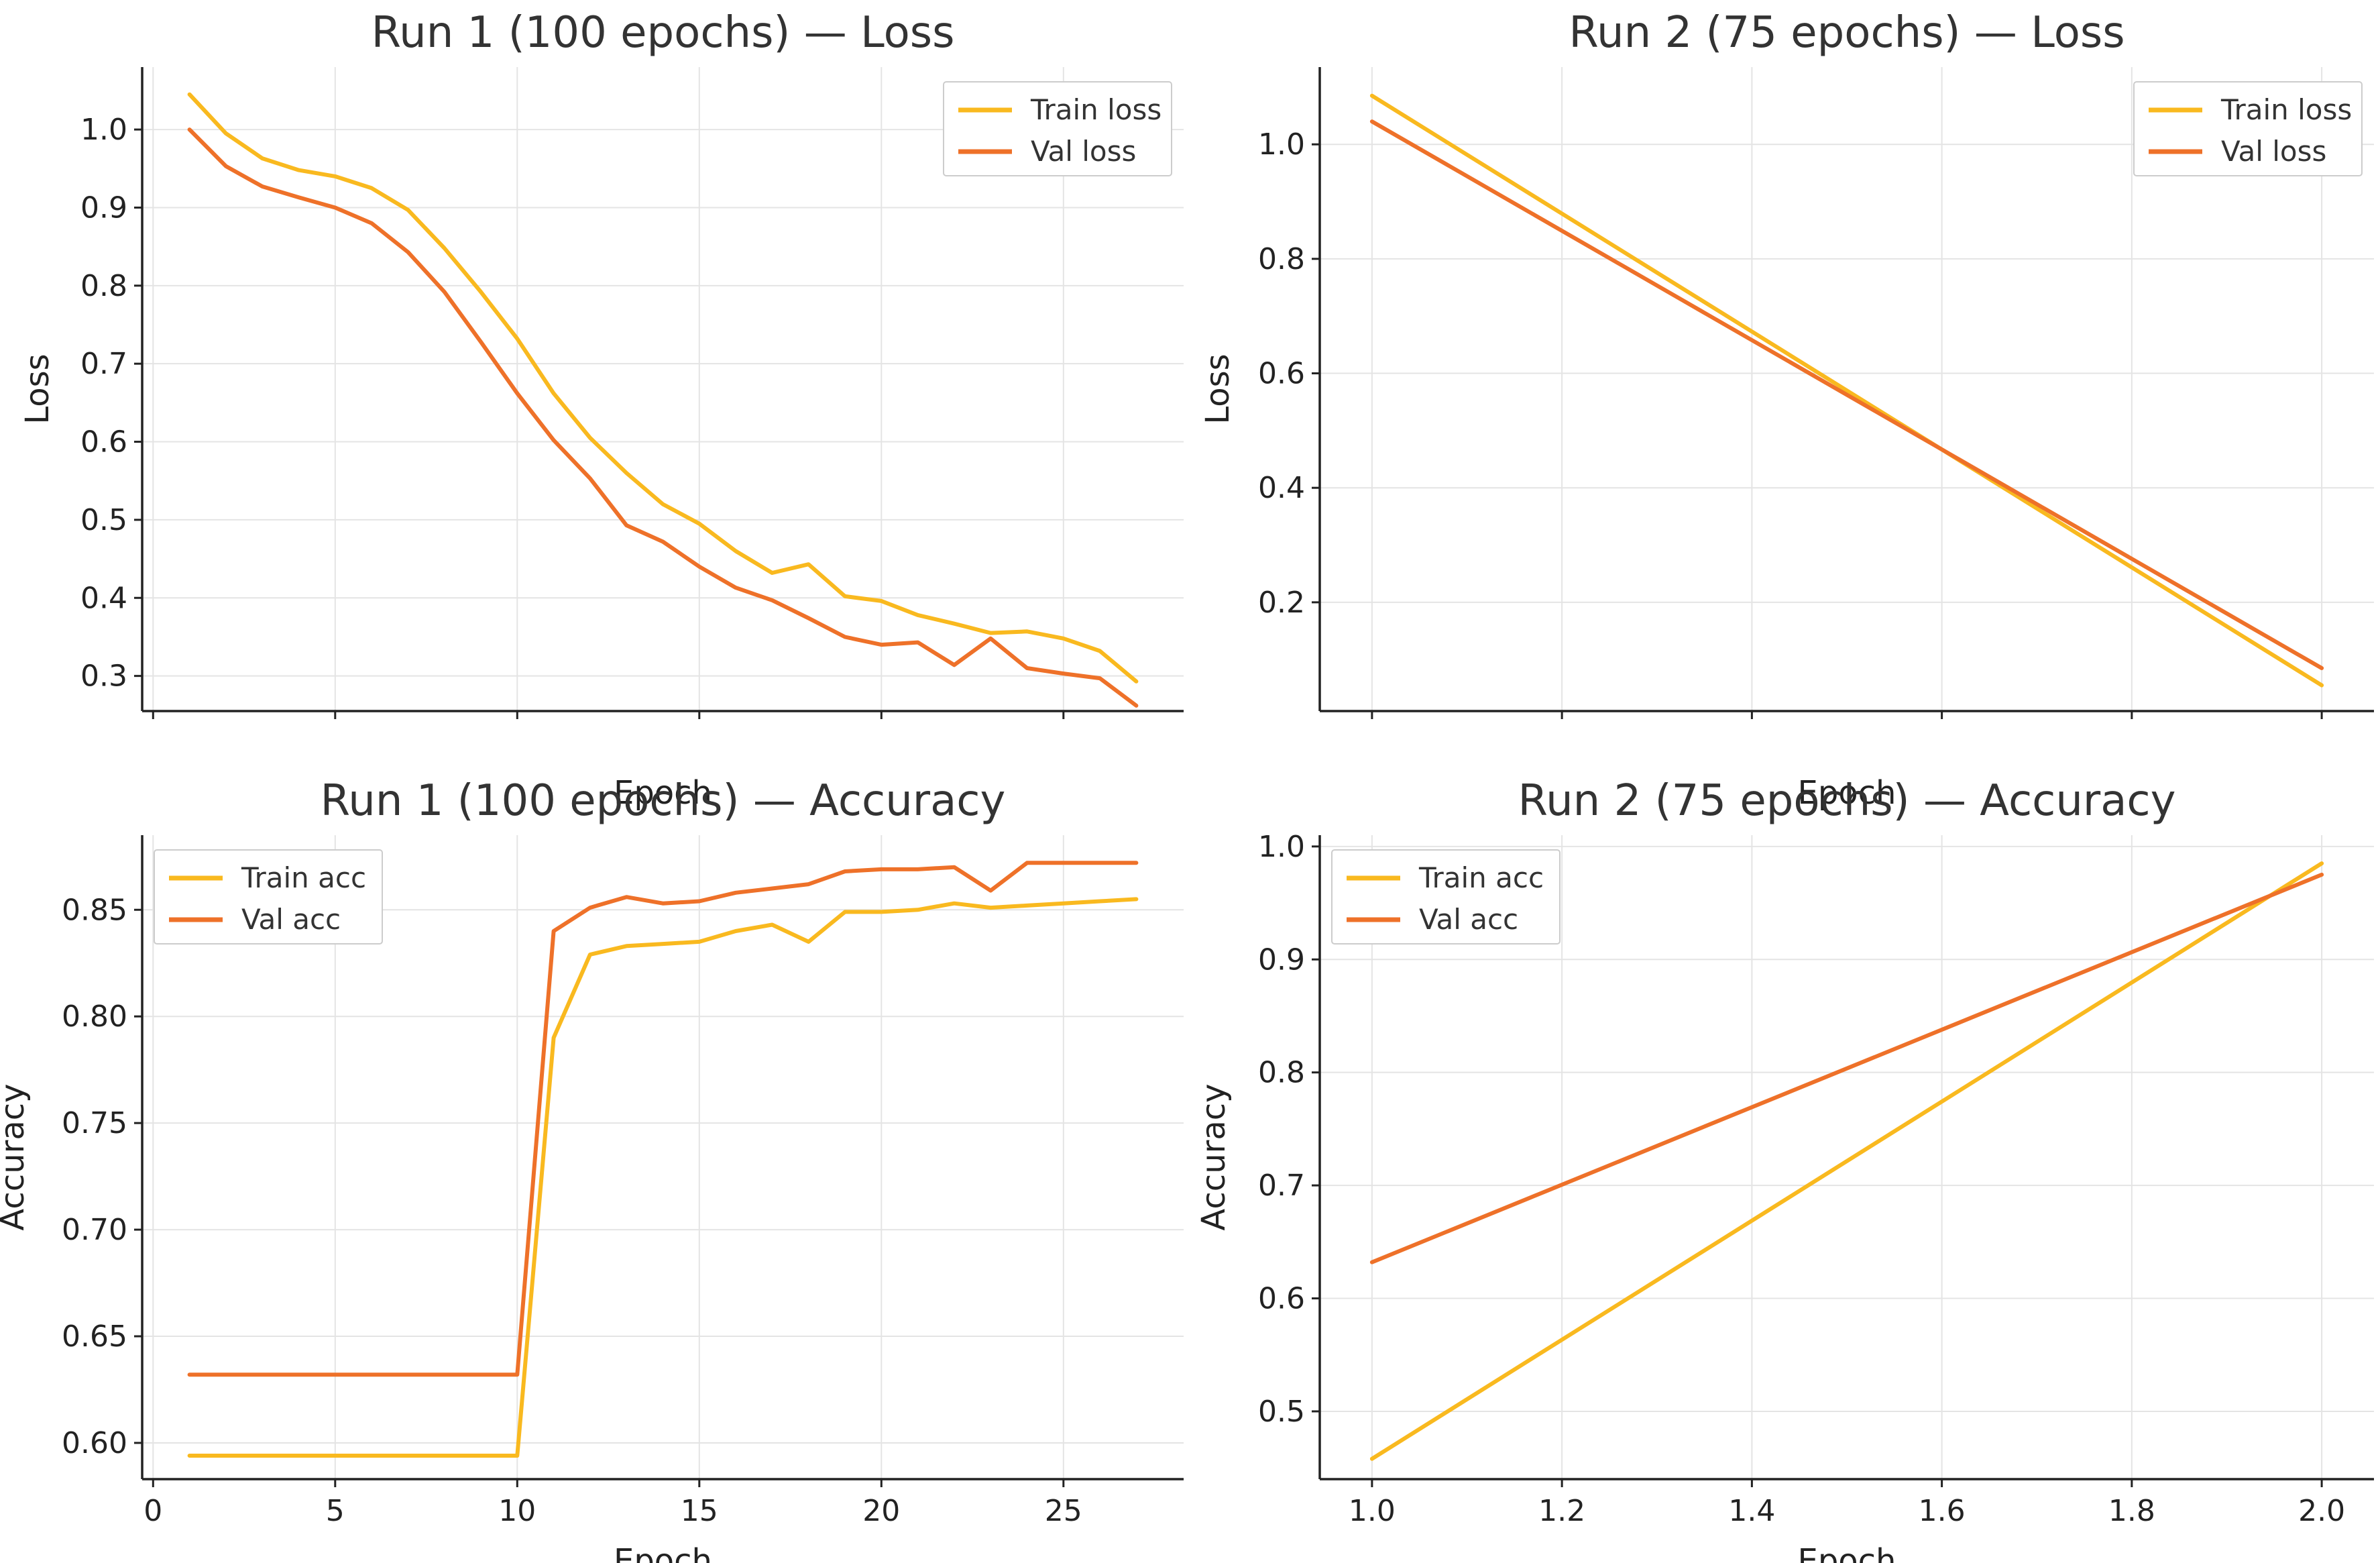 This screenshot has height=1563, width=2380. Describe the element at coordinates (1063, 1511) in the screenshot. I see `x-tick-label: 25` at that location.